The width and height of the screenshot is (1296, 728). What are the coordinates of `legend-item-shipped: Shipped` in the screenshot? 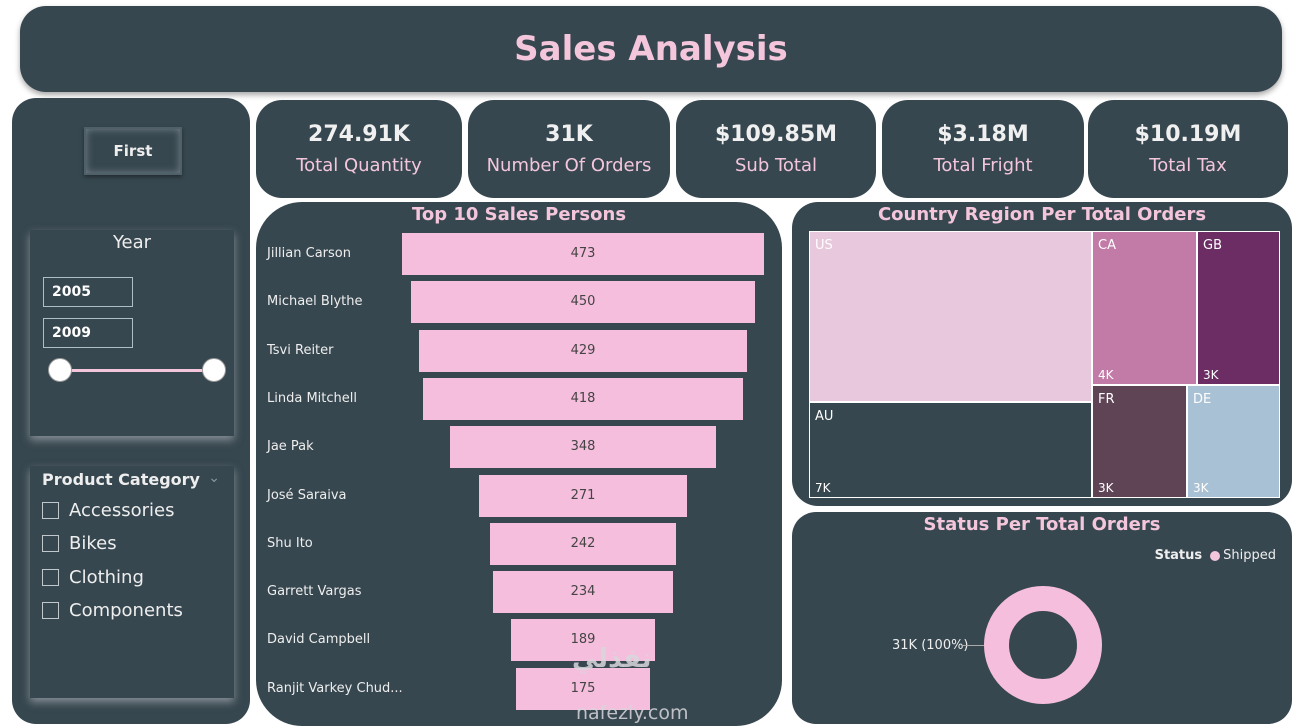 It's located at (1249, 555).